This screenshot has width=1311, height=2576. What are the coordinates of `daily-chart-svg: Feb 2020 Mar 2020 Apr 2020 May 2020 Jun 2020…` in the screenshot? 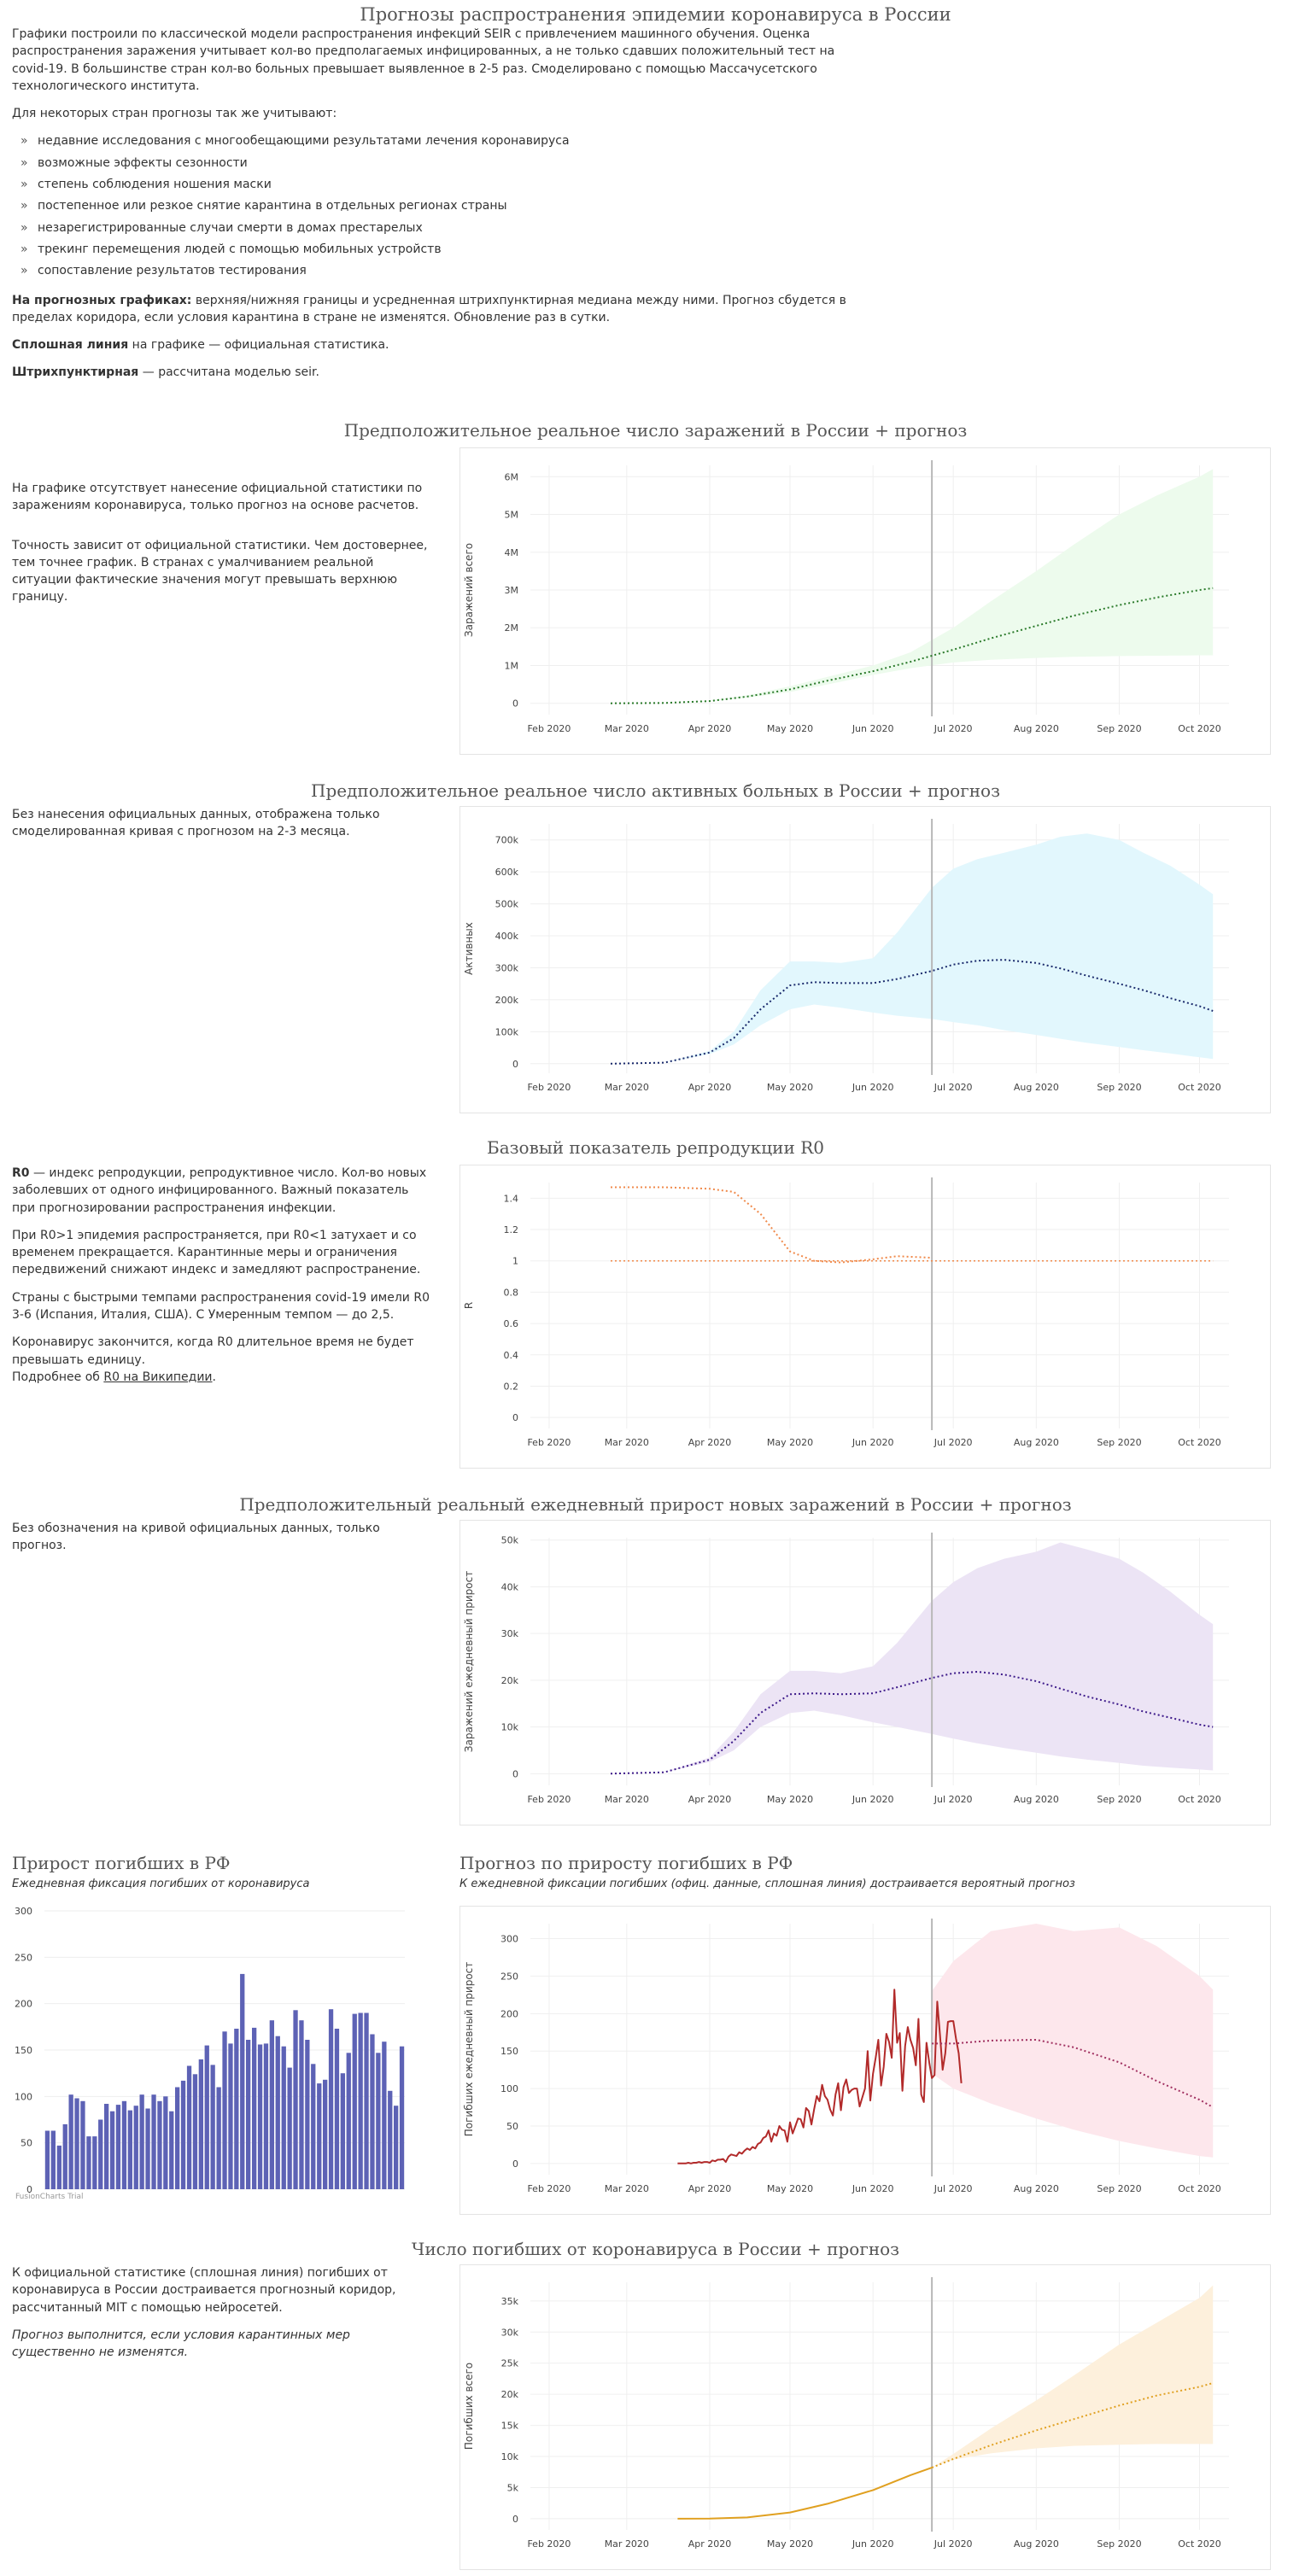 It's located at (846, 1669).